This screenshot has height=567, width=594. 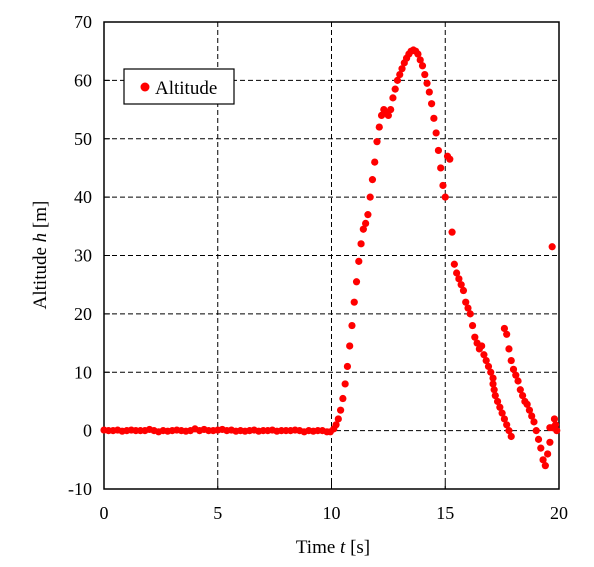 I want to click on x-tick-label: 10, so click(x=332, y=513).